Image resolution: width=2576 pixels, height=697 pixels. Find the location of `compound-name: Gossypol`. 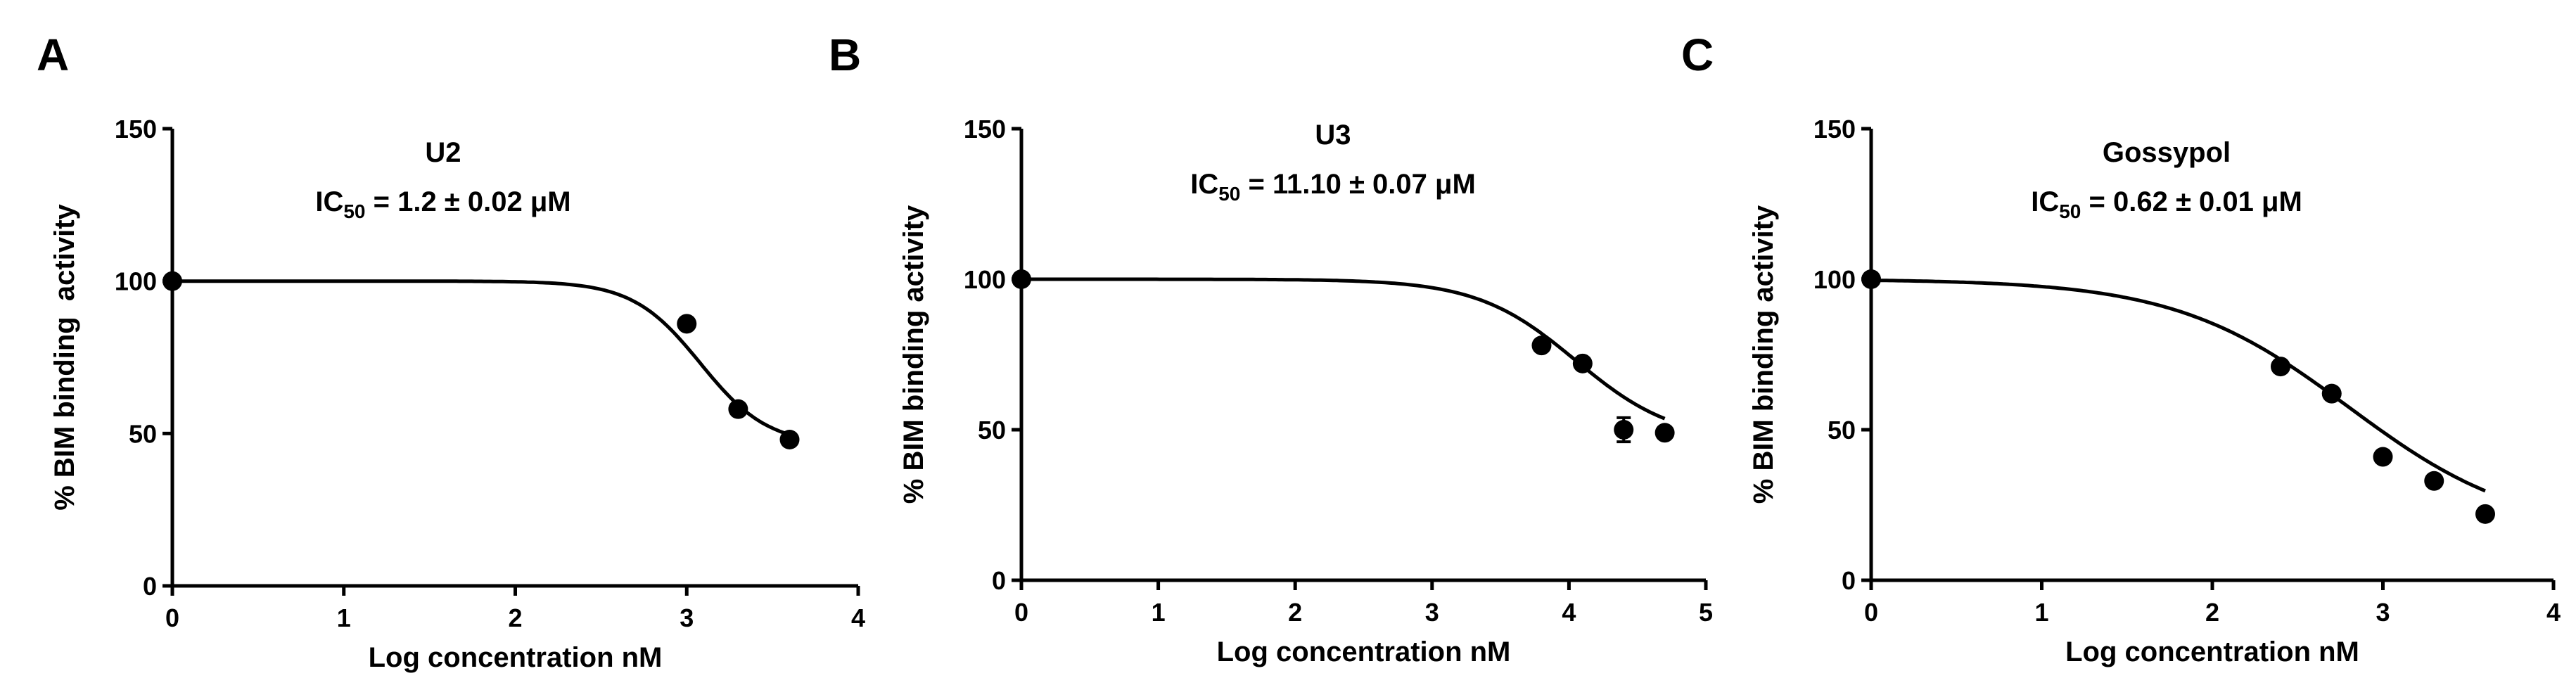

compound-name: Gossypol is located at coordinates (2167, 152).